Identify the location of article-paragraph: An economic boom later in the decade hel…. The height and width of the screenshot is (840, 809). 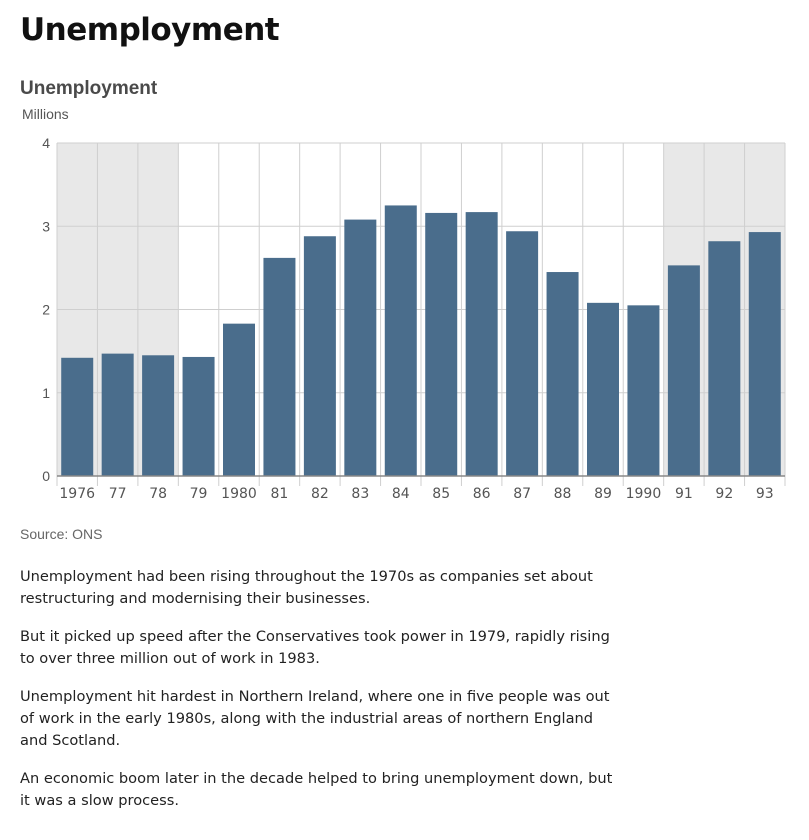
(316, 789).